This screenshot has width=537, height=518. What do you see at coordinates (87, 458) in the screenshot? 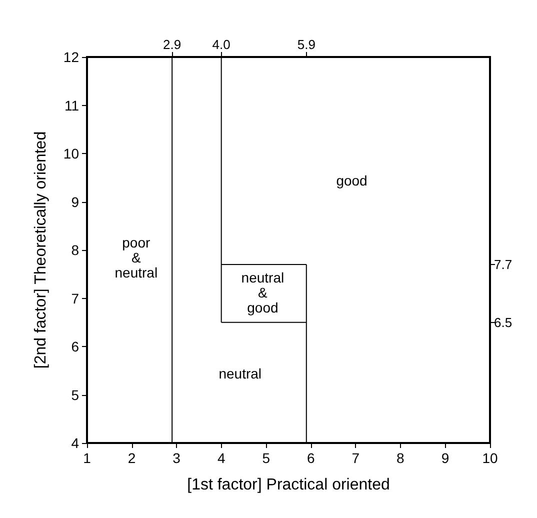
I see `x-tick-label: 1` at bounding box center [87, 458].